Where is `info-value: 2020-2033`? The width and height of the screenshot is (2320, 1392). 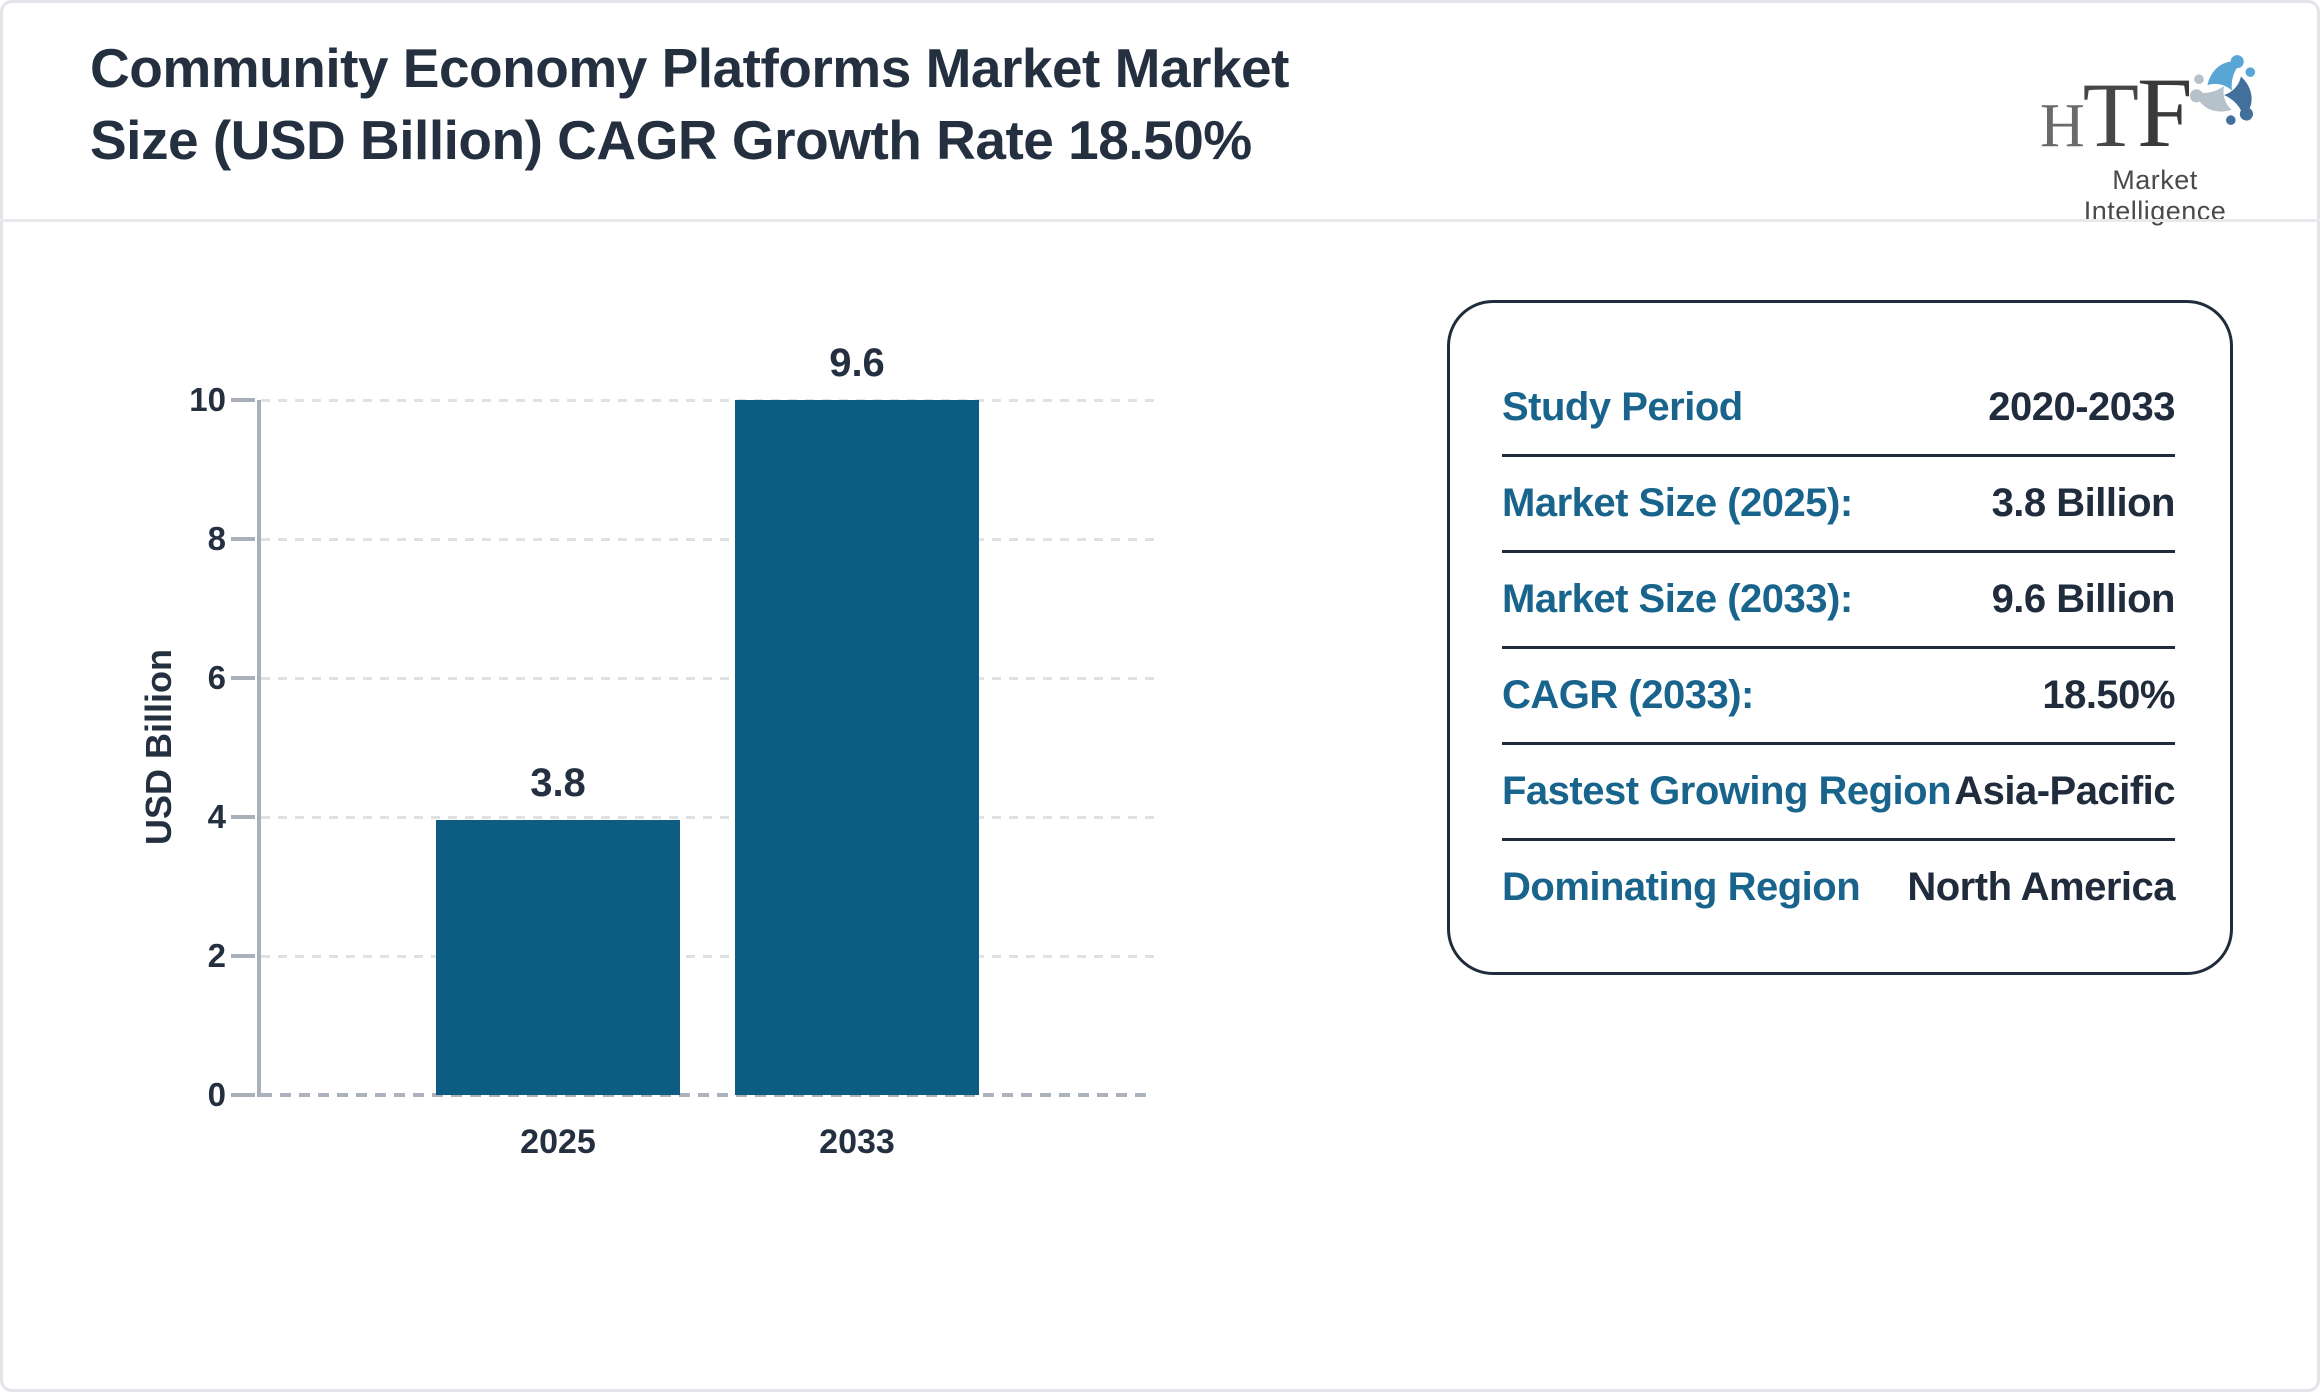
info-value: 2020-2033 is located at coordinates (2081, 407).